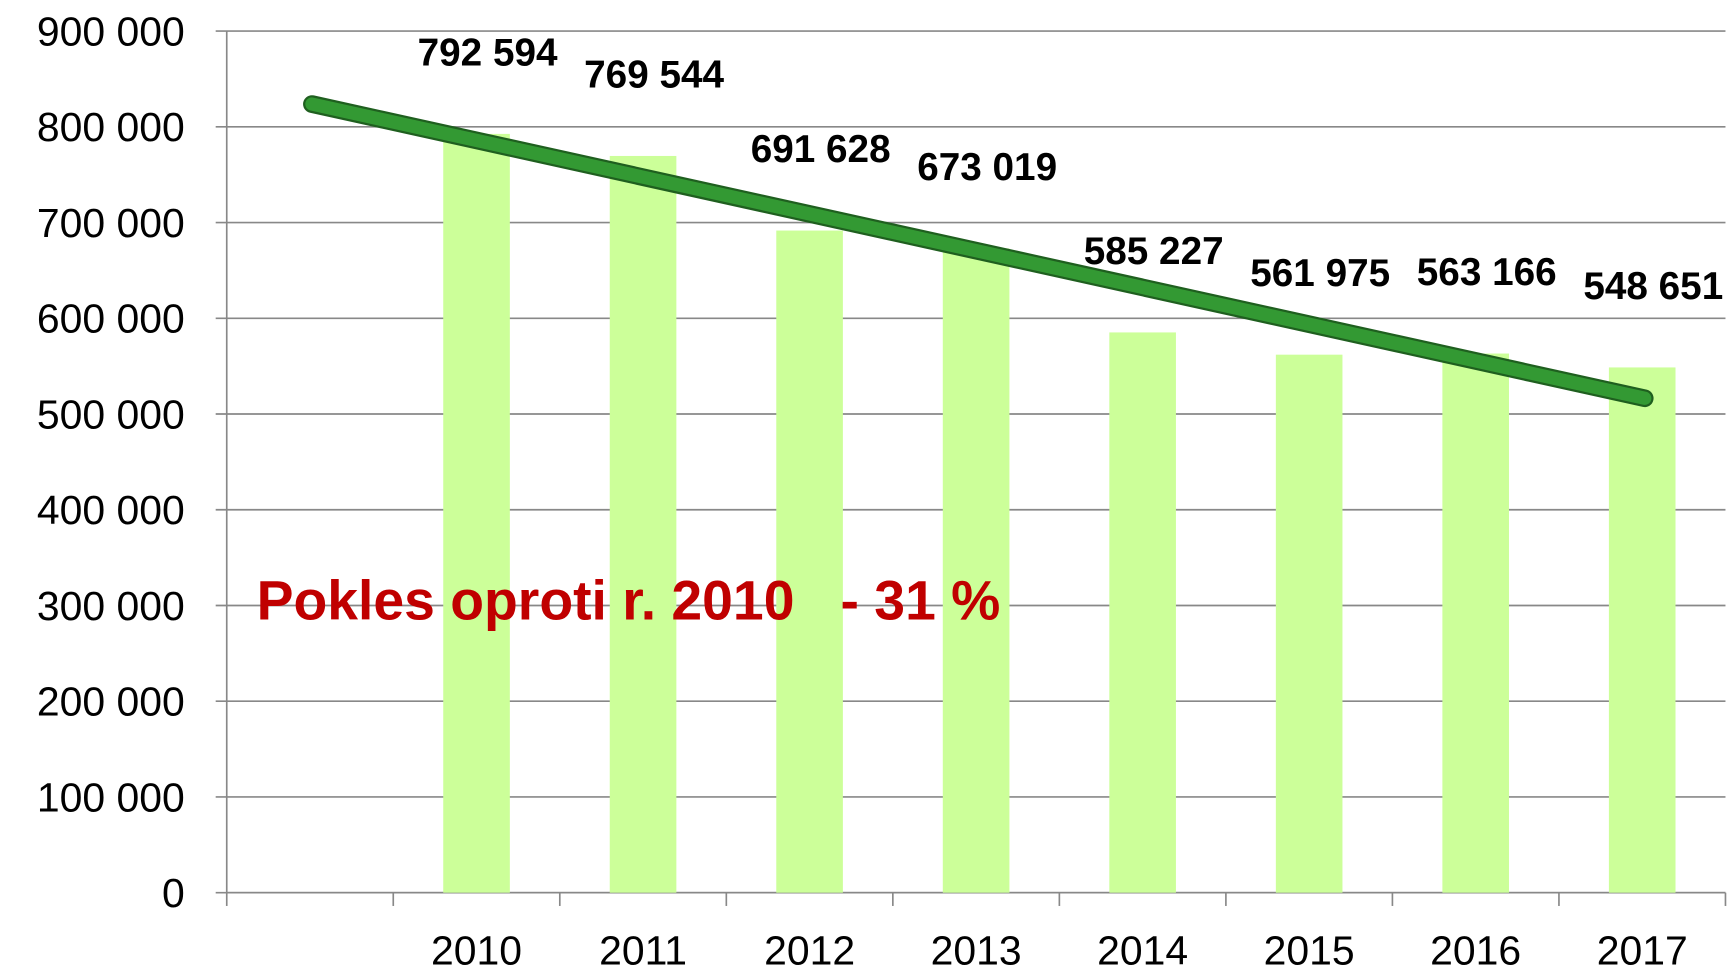  Describe the element at coordinates (976, 948) in the screenshot. I see `x-tick-label: 2013` at that location.